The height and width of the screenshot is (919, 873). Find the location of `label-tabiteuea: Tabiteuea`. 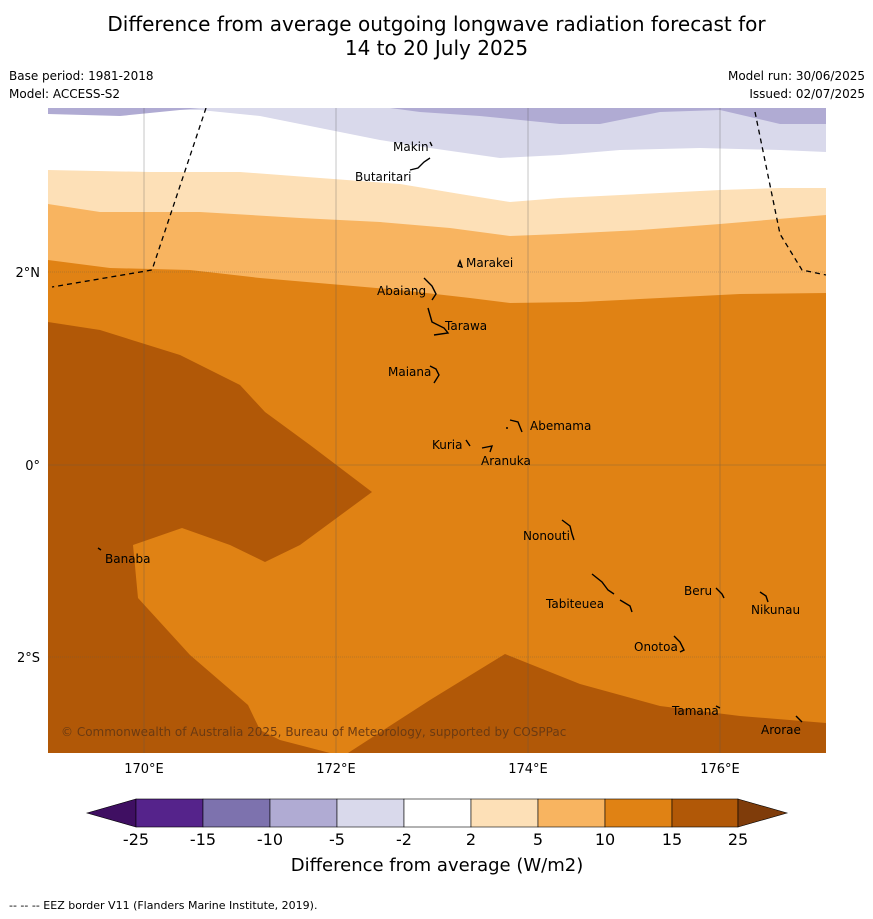

label-tabiteuea: Tabiteuea is located at coordinates (574, 604).